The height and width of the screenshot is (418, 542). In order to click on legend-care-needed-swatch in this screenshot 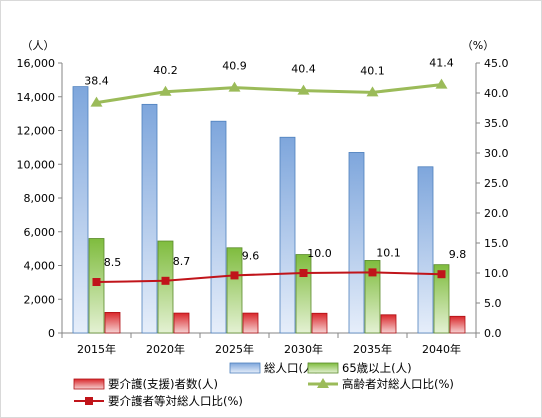, I will do `click(89, 384)`.